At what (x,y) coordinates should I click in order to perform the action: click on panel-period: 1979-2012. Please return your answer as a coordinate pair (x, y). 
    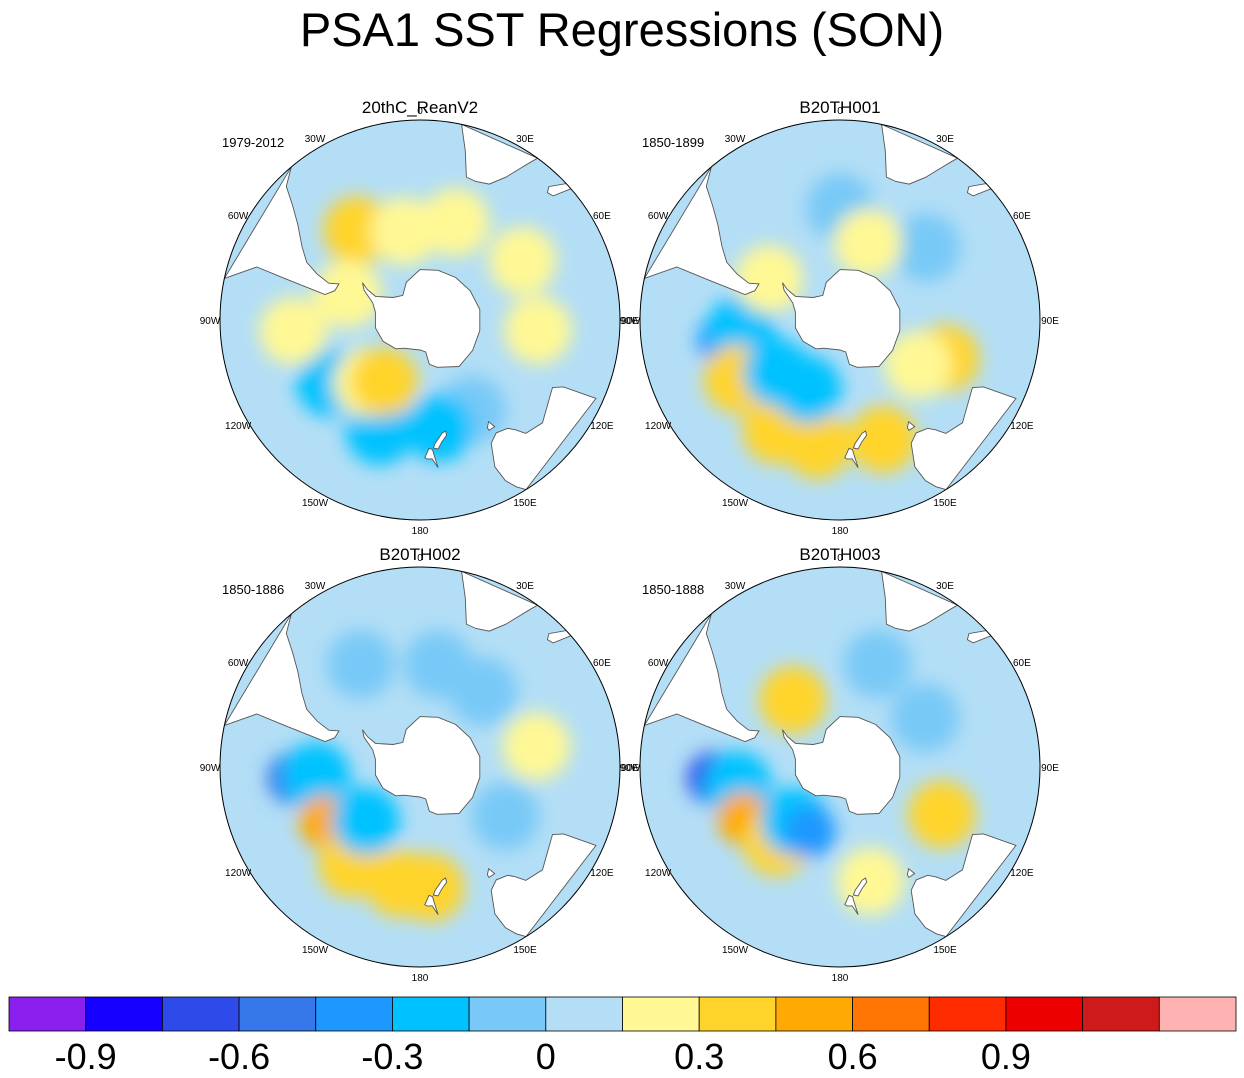
    Looking at the image, I should click on (253, 142).